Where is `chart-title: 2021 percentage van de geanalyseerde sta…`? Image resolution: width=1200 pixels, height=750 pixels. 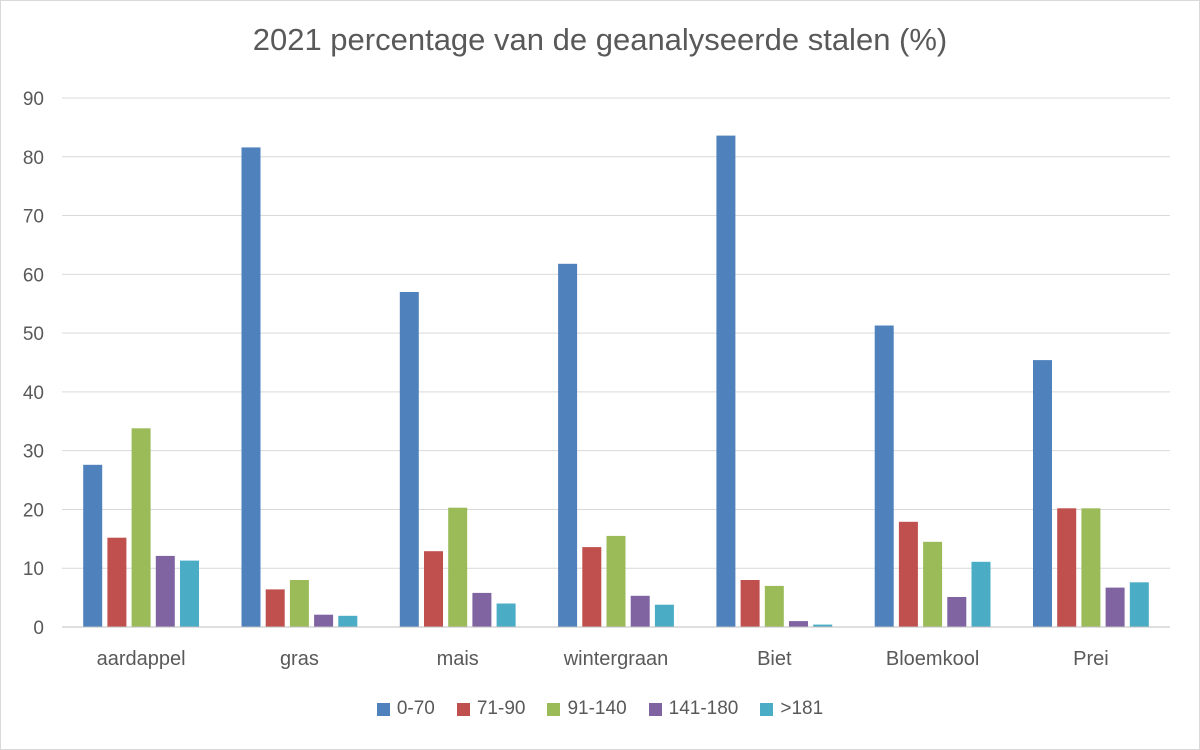
chart-title: 2021 percentage van de geanalyseerde sta… is located at coordinates (600, 39).